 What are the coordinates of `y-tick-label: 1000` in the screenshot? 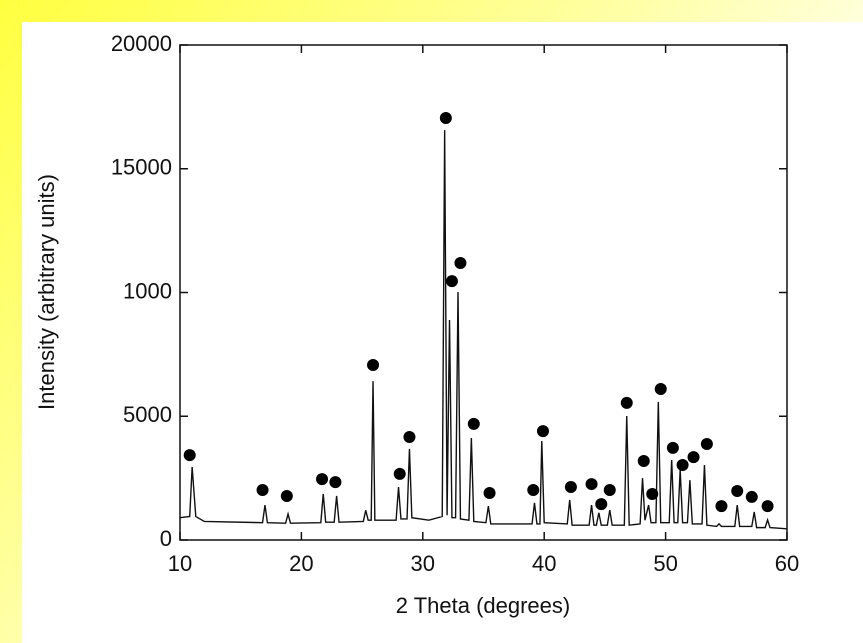 It's located at (147, 290).